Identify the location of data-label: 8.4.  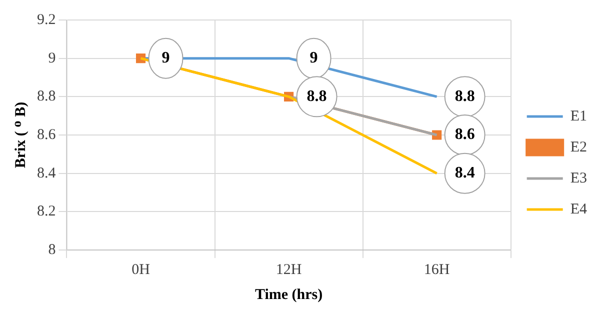
(464, 173).